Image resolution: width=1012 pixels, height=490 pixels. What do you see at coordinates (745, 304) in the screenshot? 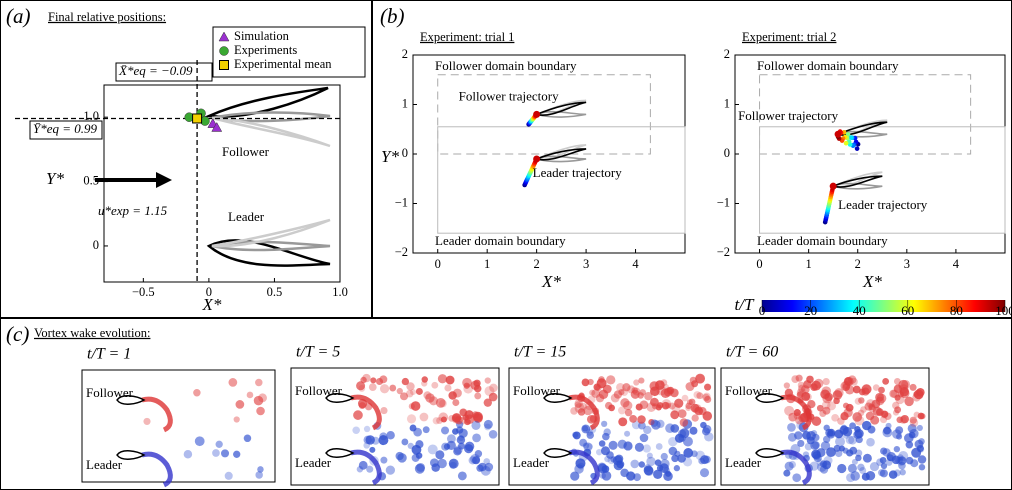
I see `colorbar-label: t/T` at bounding box center [745, 304].